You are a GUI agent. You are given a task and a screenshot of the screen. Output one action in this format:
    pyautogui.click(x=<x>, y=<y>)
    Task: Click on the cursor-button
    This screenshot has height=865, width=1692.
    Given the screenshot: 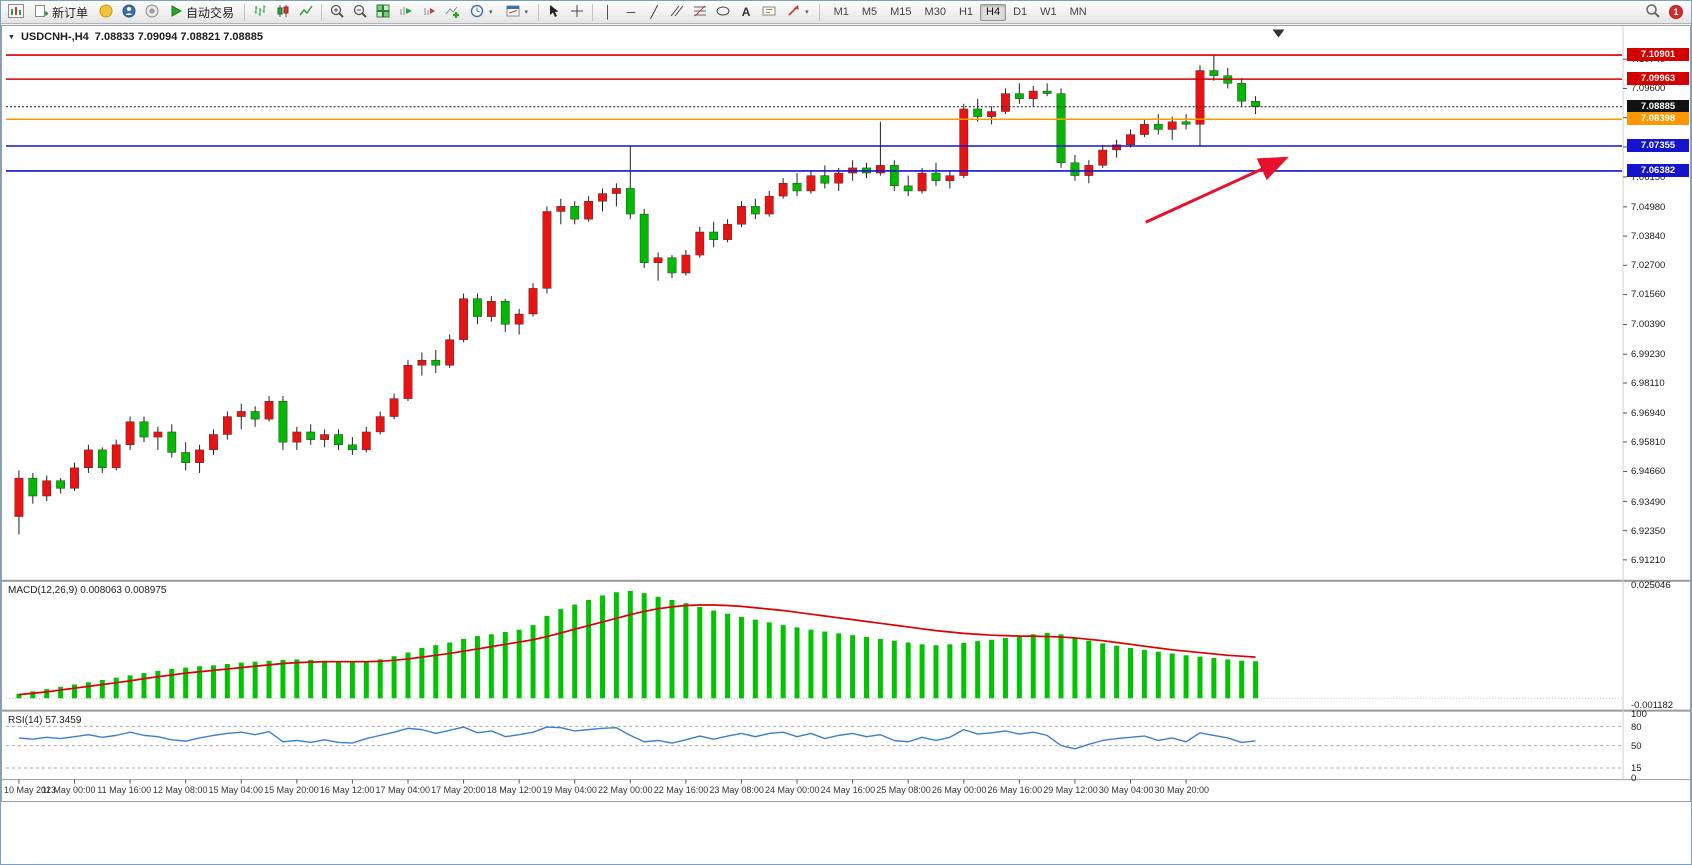 What is the action you would take?
    pyautogui.click(x=554, y=12)
    